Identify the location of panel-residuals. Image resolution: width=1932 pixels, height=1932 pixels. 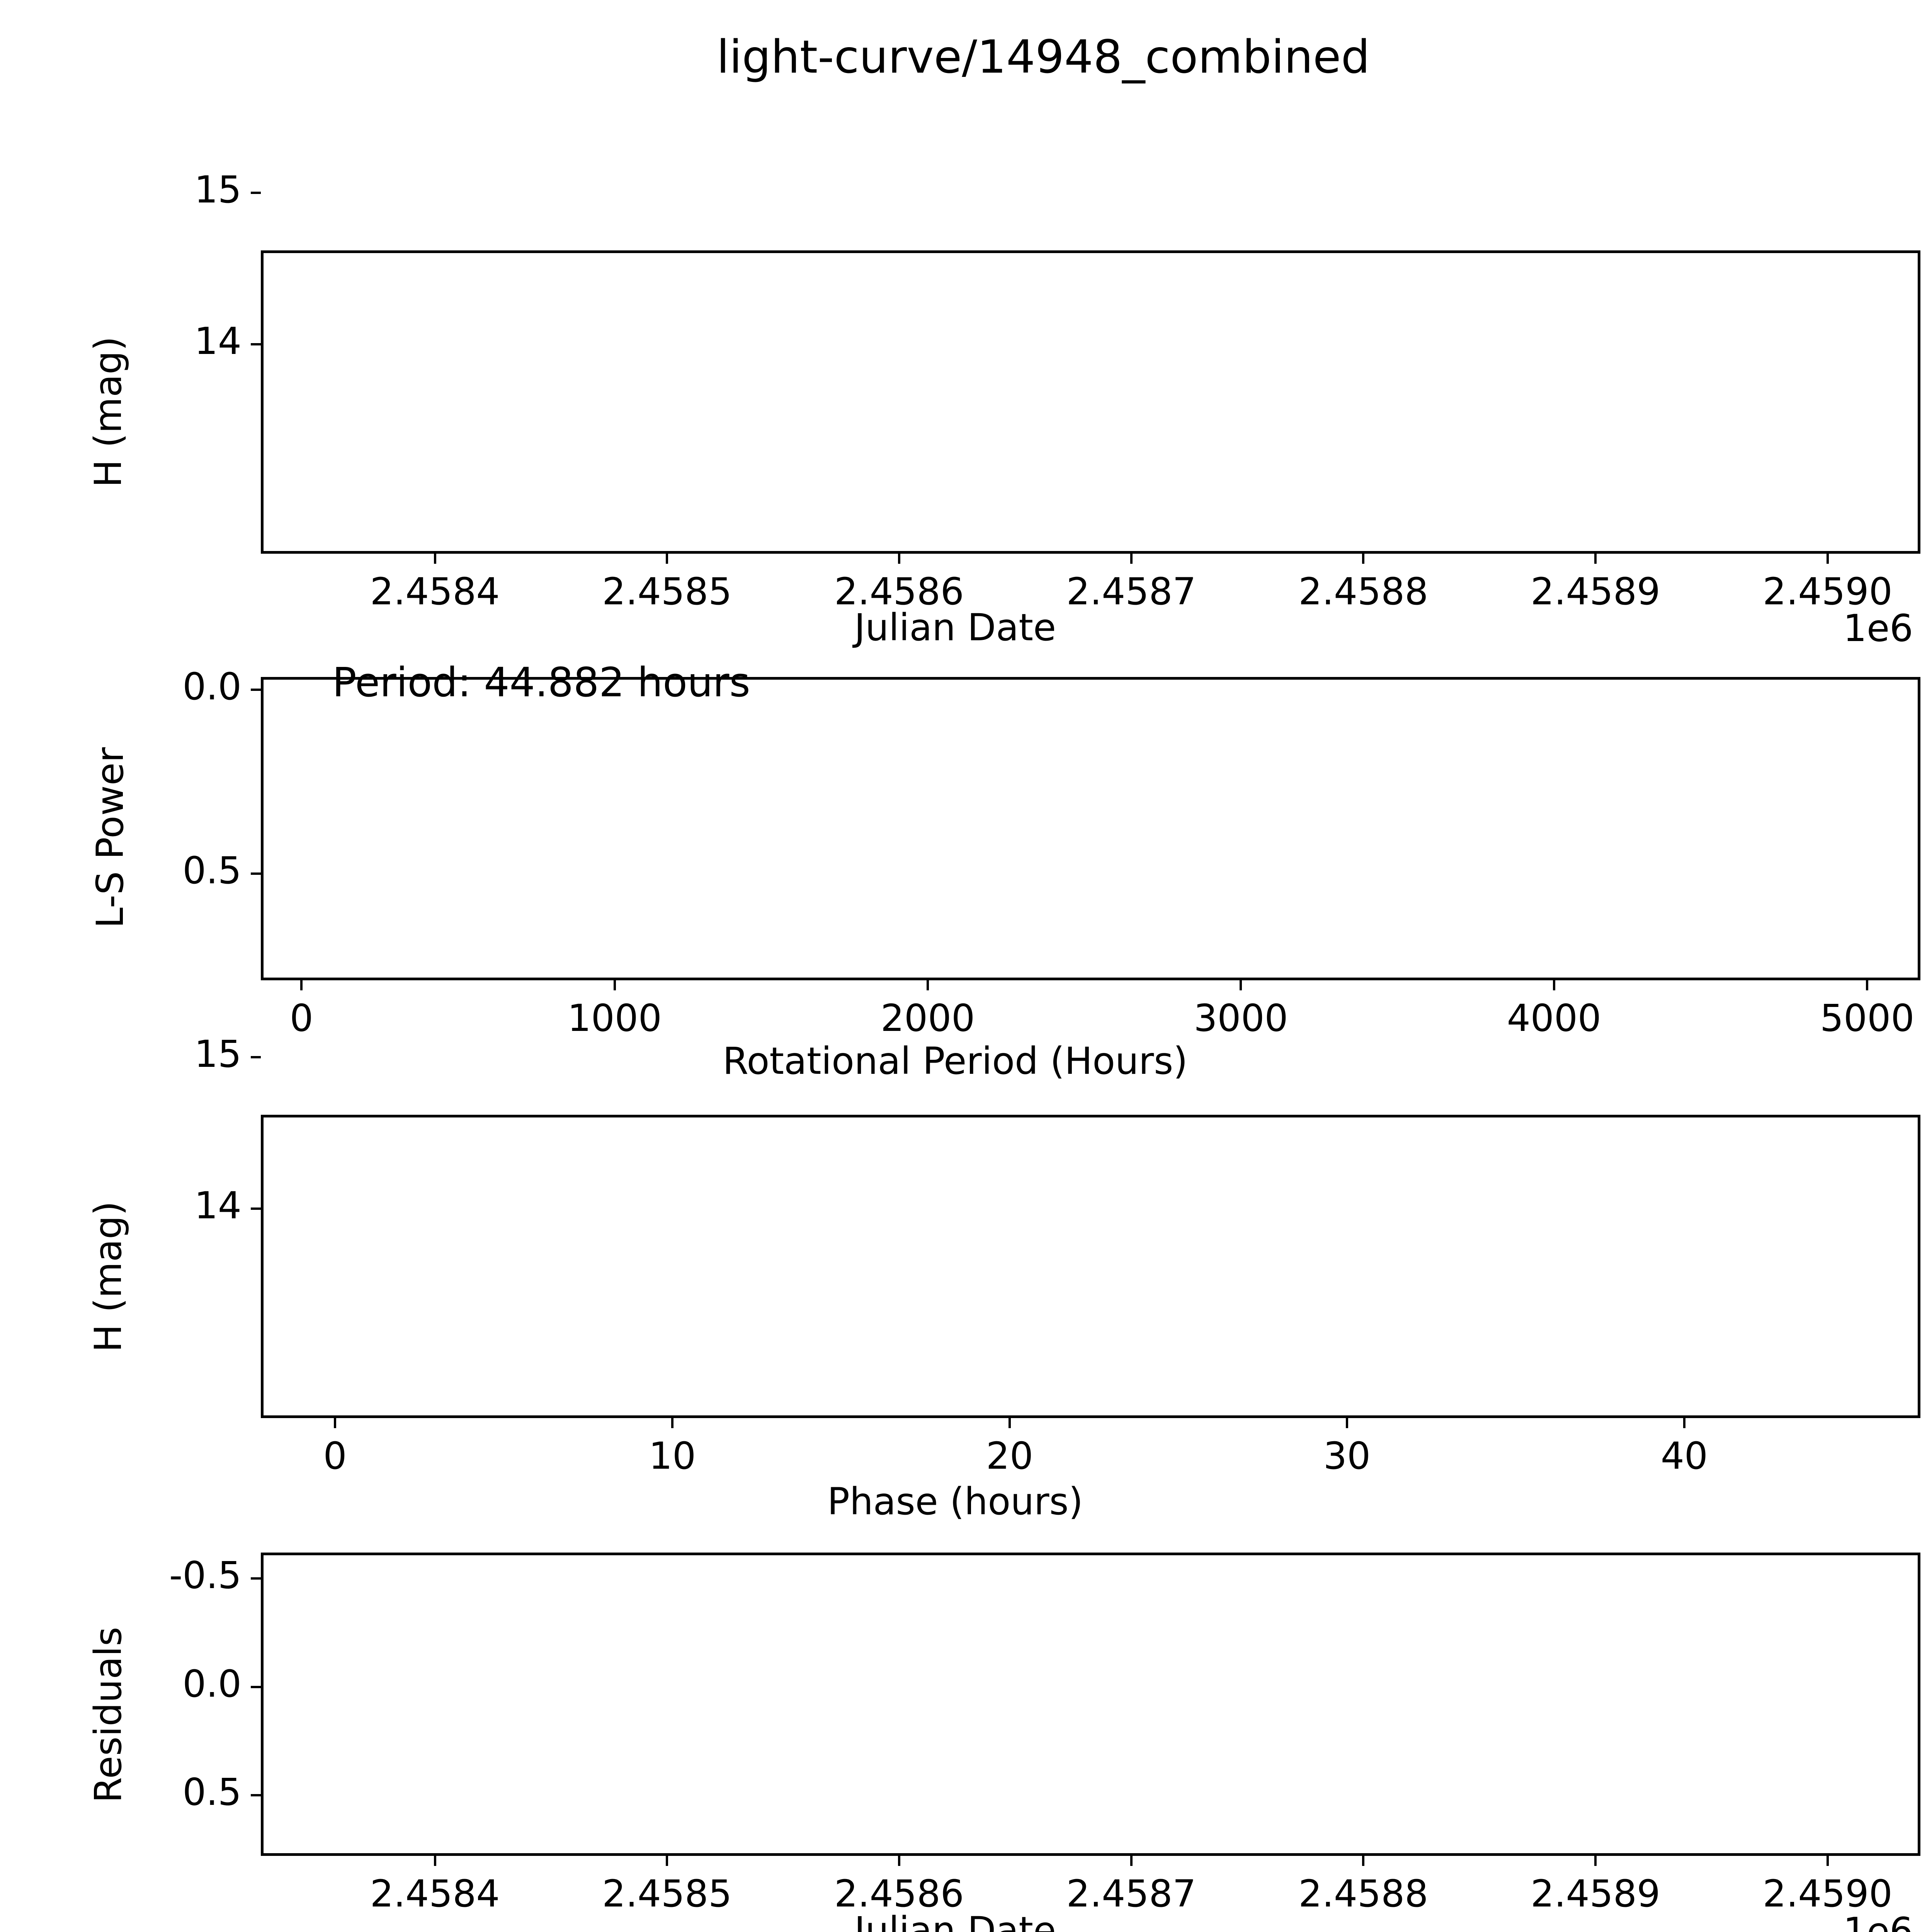
(1091, 1704).